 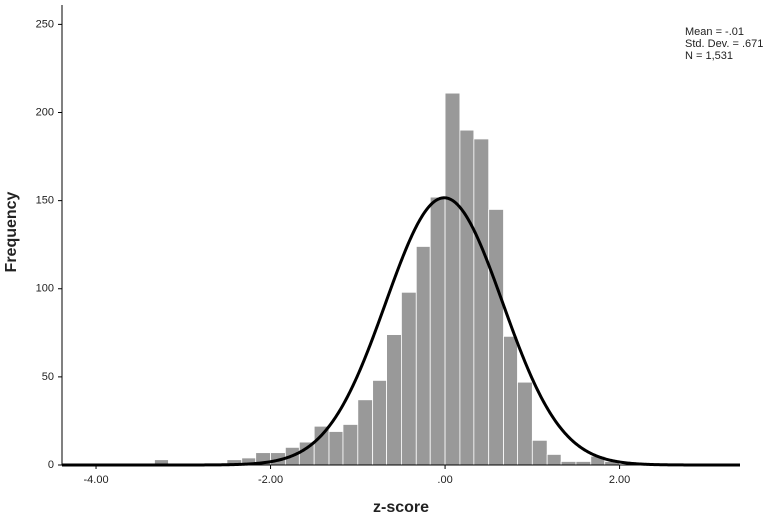 What do you see at coordinates (95, 480) in the screenshot?
I see `x-tick-label: -4.00` at bounding box center [95, 480].